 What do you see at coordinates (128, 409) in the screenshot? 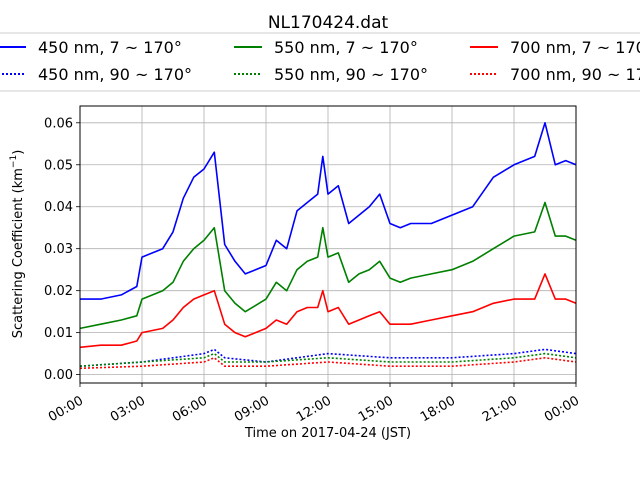
I see `x-tick-label: 03:00` at bounding box center [128, 409].